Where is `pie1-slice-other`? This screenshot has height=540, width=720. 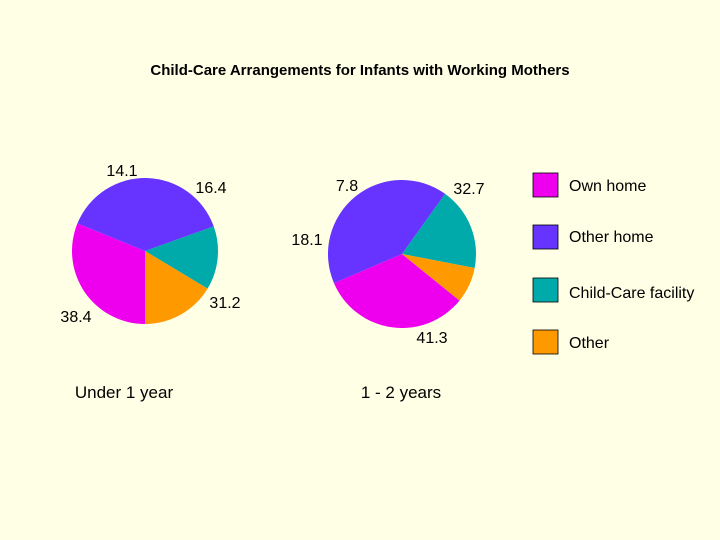 pie1-slice-other is located at coordinates (176, 287).